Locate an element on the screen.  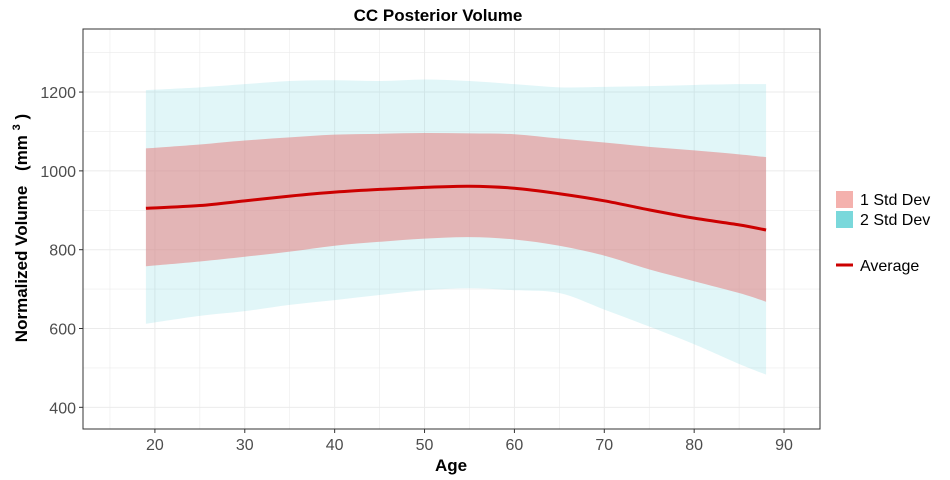
y-tick-label: 600 is located at coordinates (62, 330).